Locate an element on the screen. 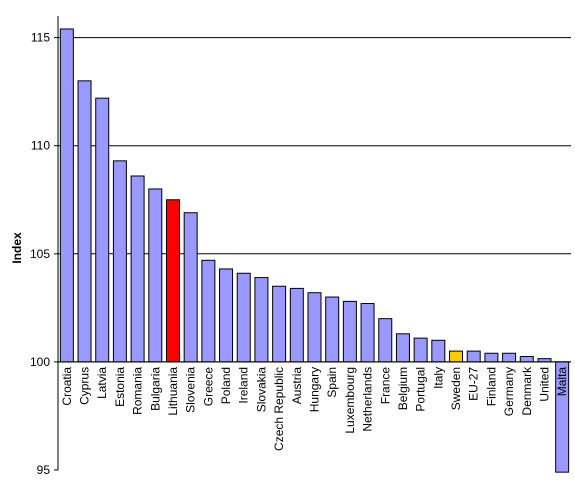  bar-czech-republic is located at coordinates (279, 324).